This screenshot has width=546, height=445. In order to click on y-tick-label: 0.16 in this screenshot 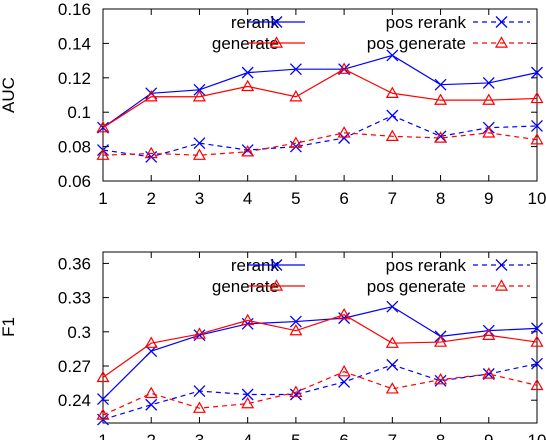, I will do `click(74, 9)`.